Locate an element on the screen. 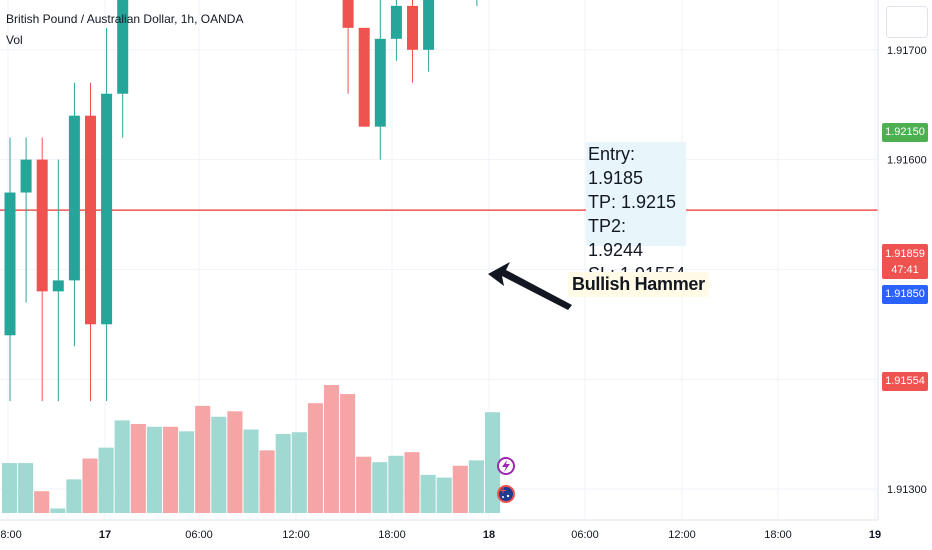  arrow-annotation is located at coordinates (530, 286).